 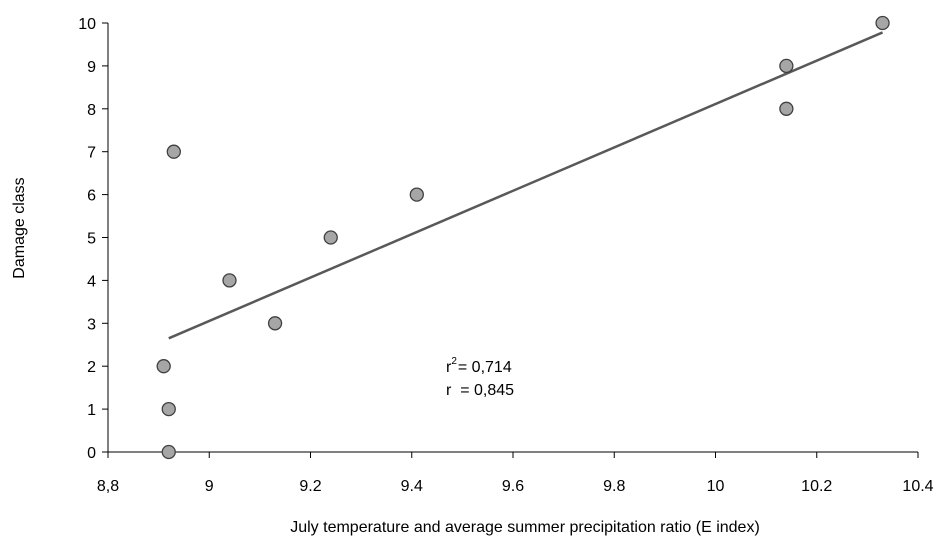 I want to click on x-tick-label: 9, so click(x=209, y=486).